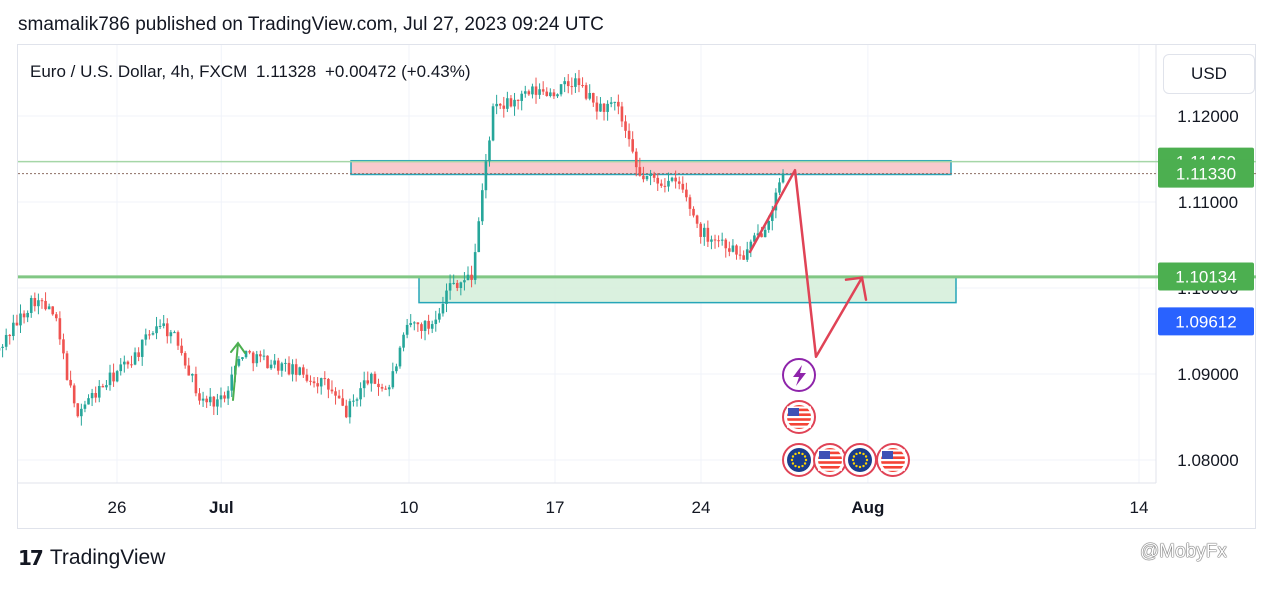 The width and height of the screenshot is (1280, 590). What do you see at coordinates (1139, 507) in the screenshot?
I see `time-tick-label: 14` at bounding box center [1139, 507].